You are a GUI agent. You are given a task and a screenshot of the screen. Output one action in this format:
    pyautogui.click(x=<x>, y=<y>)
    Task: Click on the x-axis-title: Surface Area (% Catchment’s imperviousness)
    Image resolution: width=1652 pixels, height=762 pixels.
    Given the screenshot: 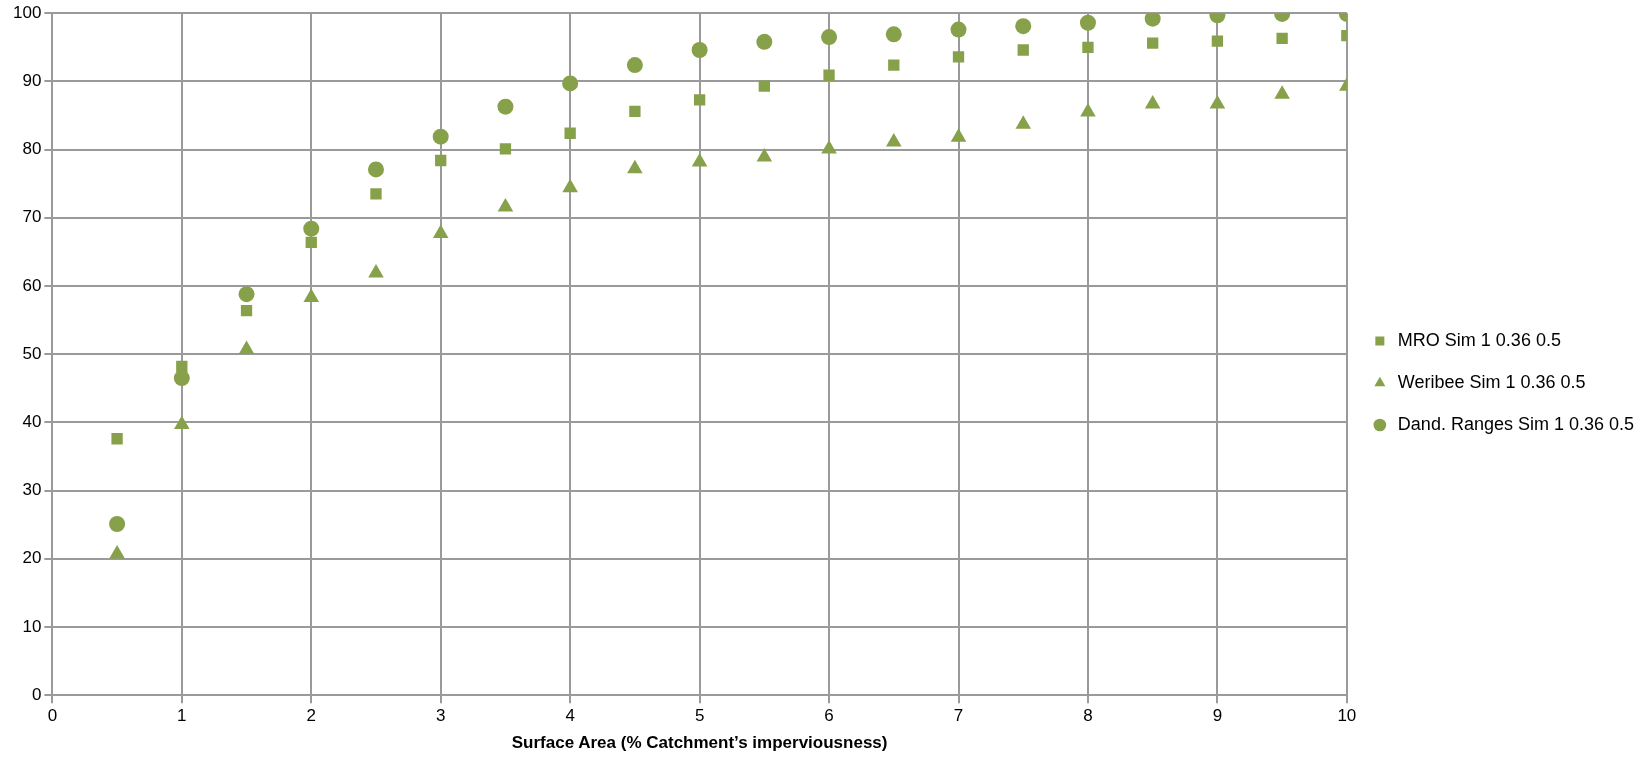 What is the action you would take?
    pyautogui.click(x=699, y=743)
    